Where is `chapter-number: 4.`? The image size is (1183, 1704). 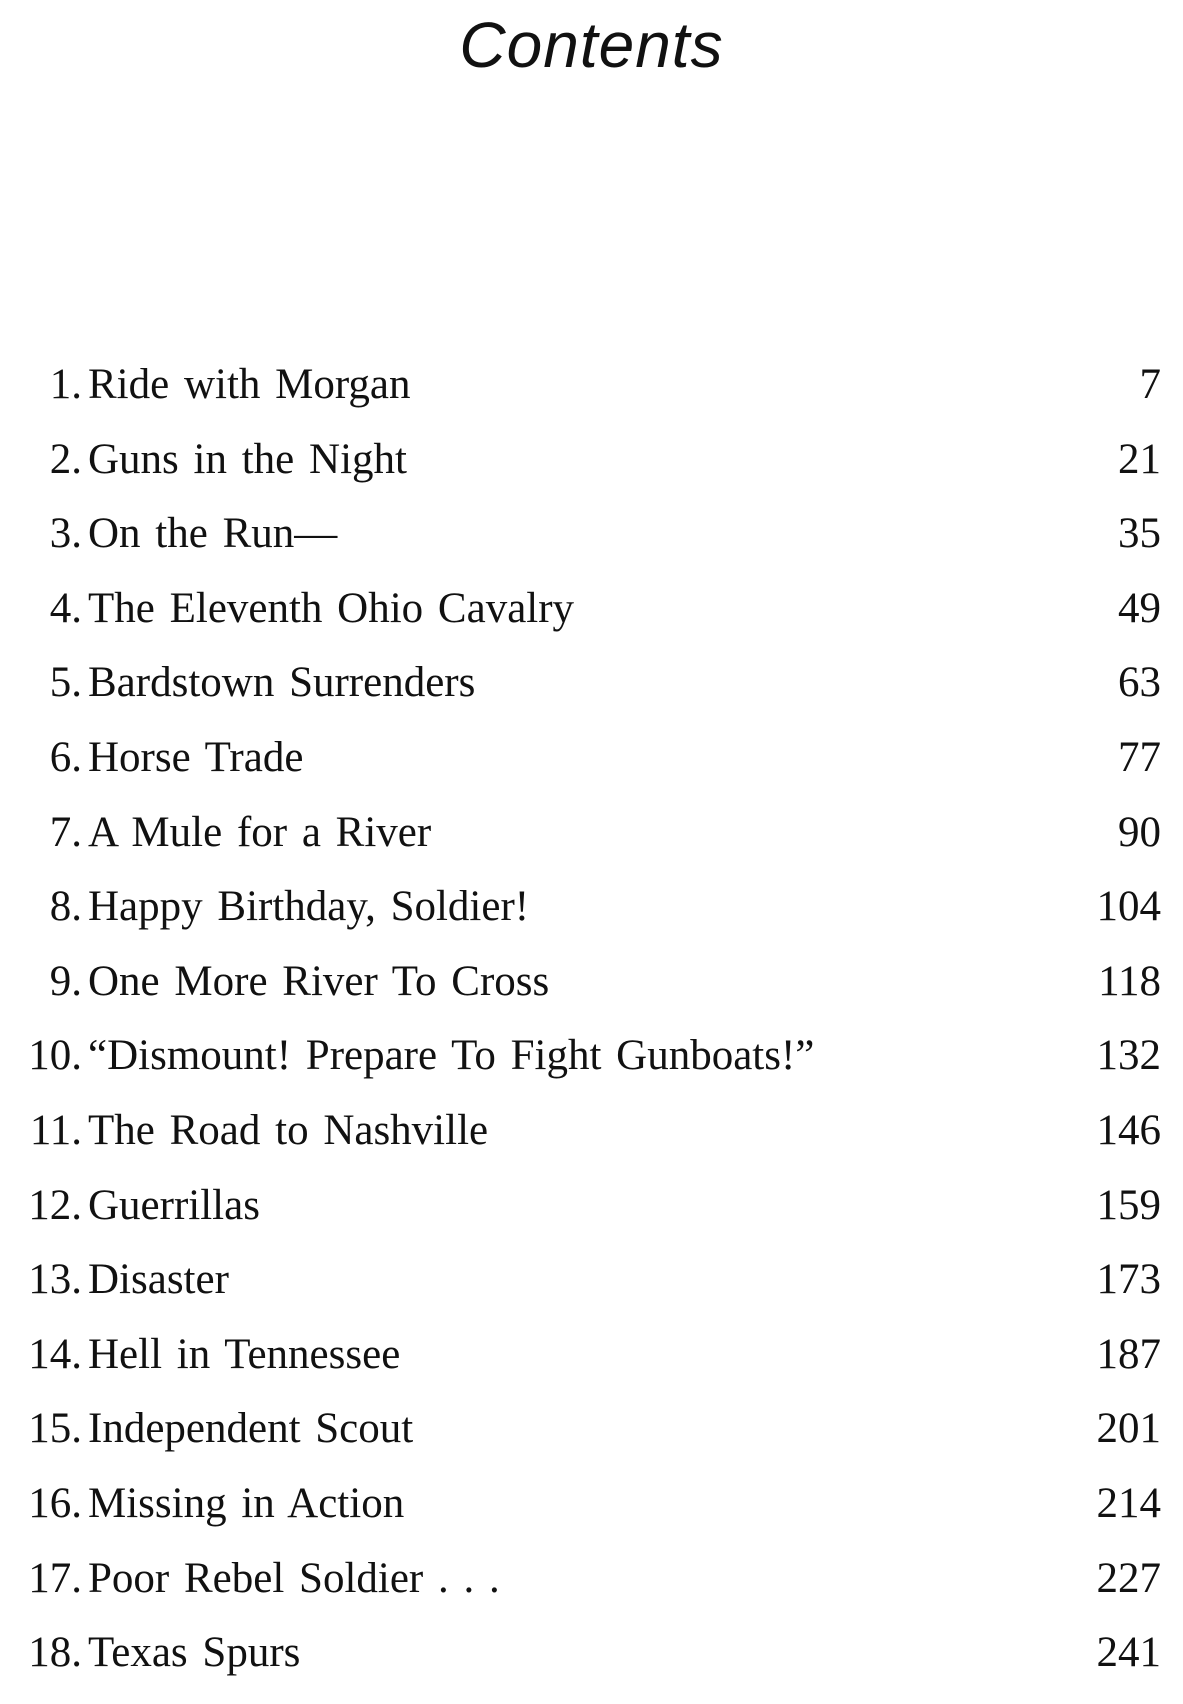 chapter-number: 4. is located at coordinates (65, 608).